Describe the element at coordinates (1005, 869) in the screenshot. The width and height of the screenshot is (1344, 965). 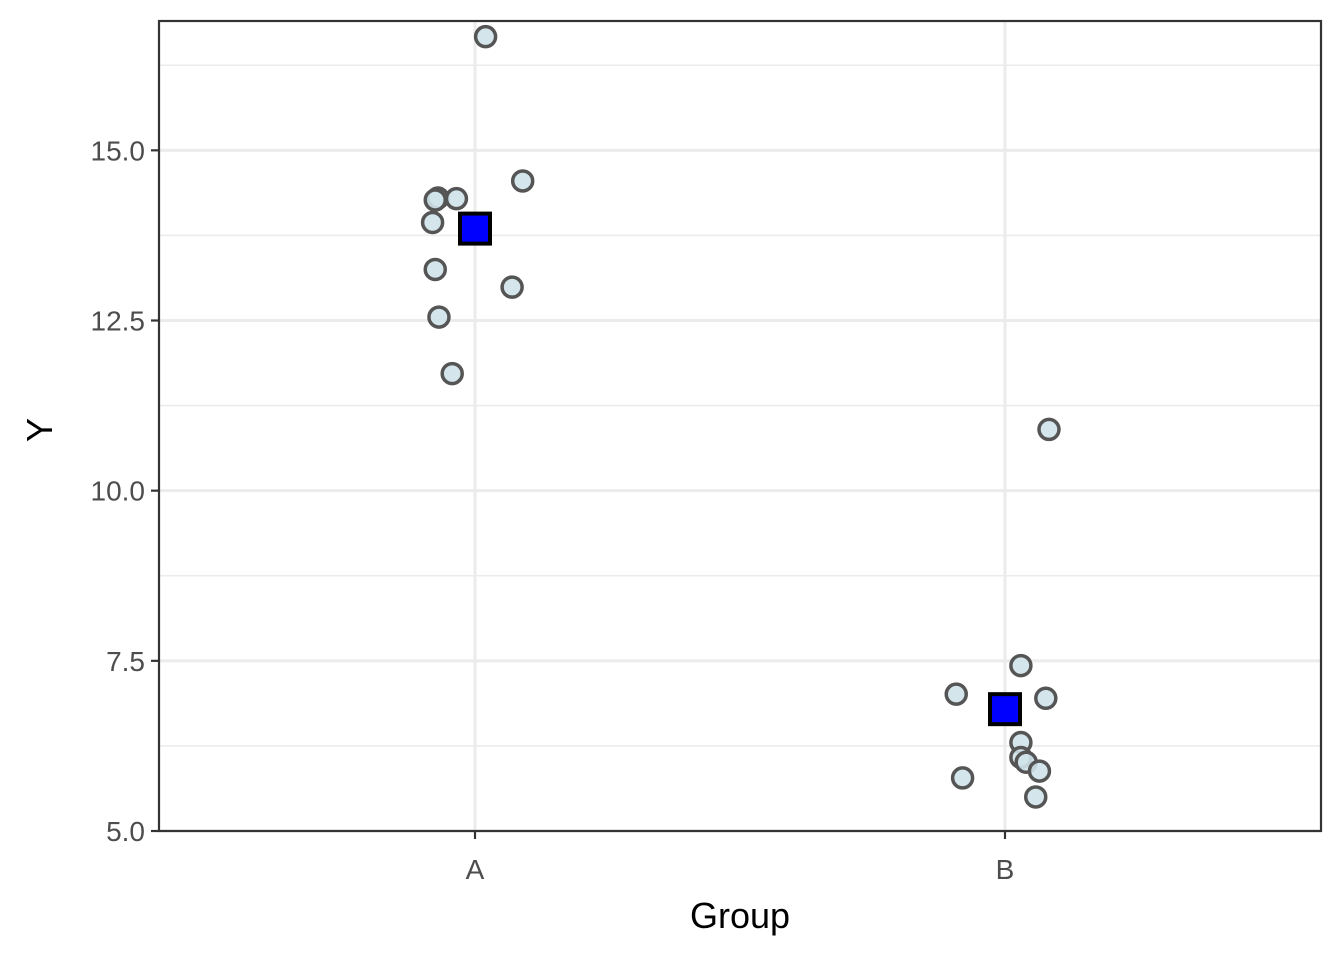
I see `x-tick-label: B` at that location.